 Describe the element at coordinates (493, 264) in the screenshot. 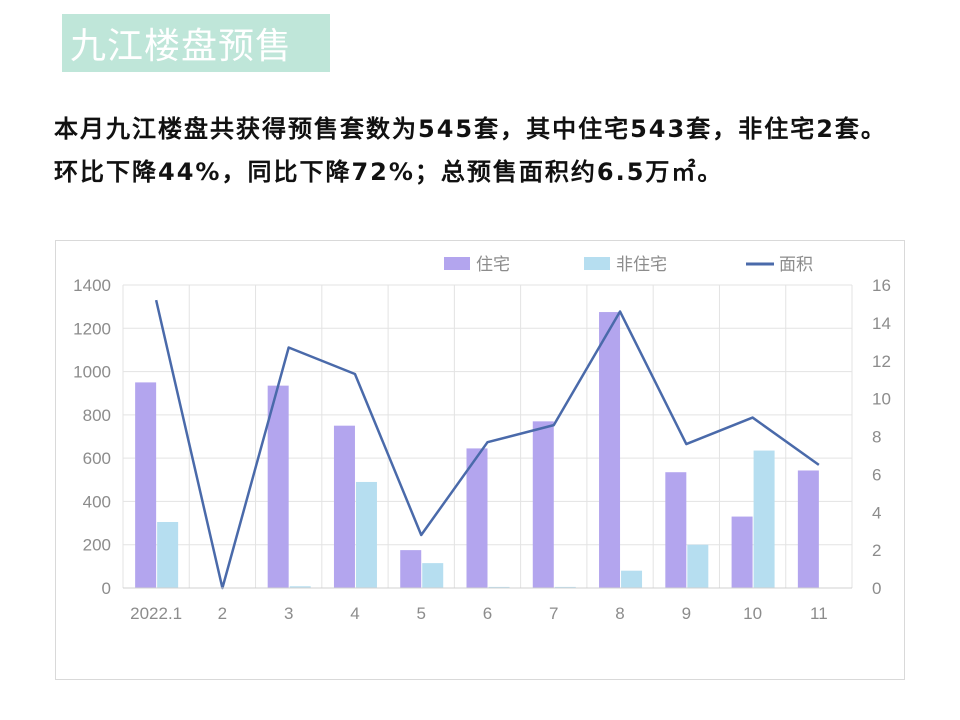

I see `legend-label-residential: 住宅` at that location.